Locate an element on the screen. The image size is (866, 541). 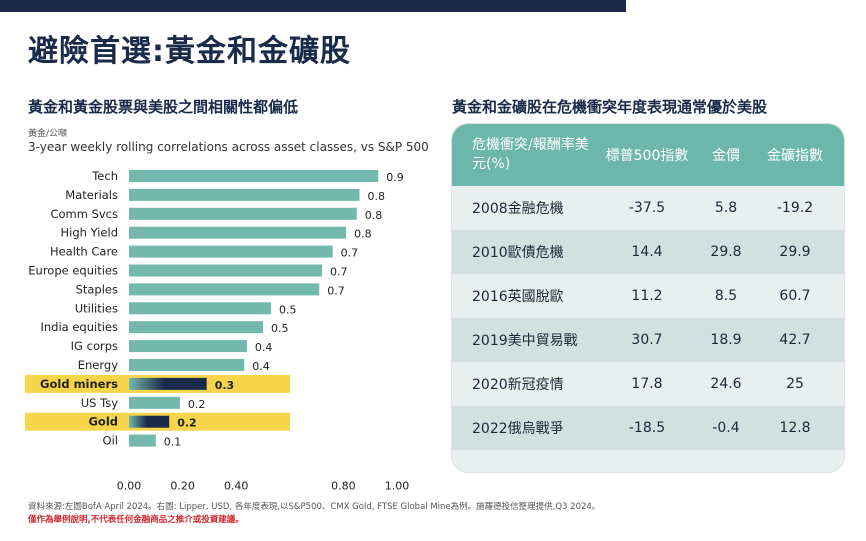
cell-sp500: -37.5 is located at coordinates (647, 208).